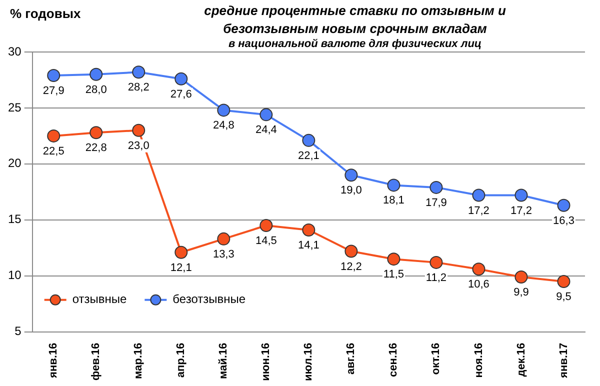 Image resolution: width=600 pixels, height=386 pixels. What do you see at coordinates (436, 202) in the screenshot?
I see `data-label: 17,9` at bounding box center [436, 202].